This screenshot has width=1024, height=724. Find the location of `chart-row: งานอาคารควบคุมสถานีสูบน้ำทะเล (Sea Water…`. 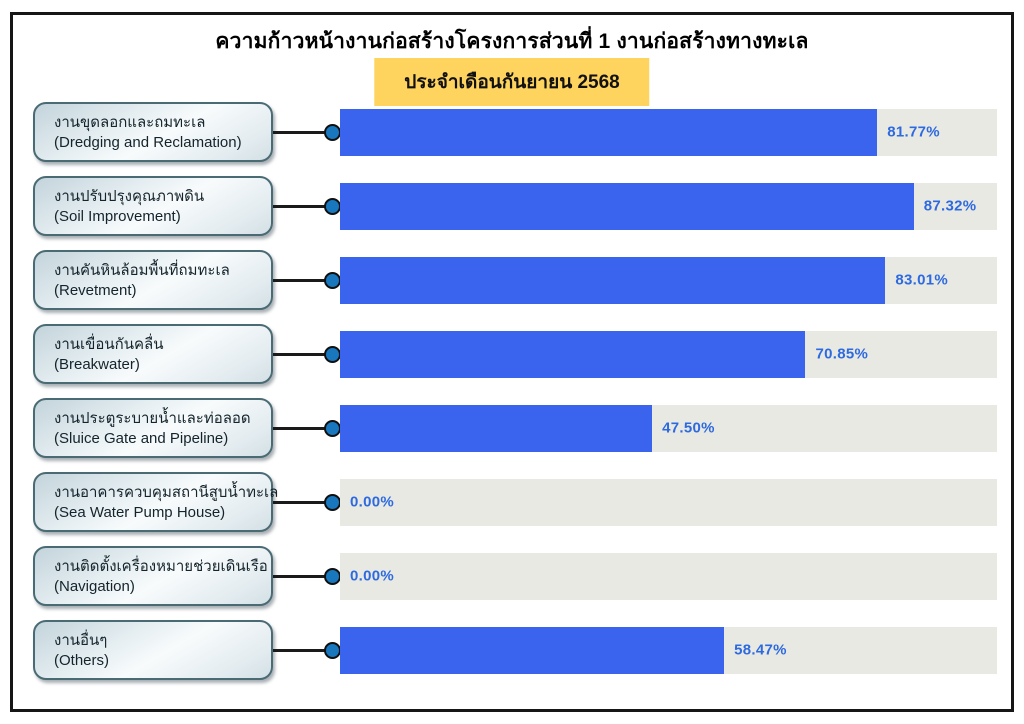

chart-row: งานอาคารควบคุมสถานีสูบน้ำทะเล (Sea Water… is located at coordinates (515, 502).